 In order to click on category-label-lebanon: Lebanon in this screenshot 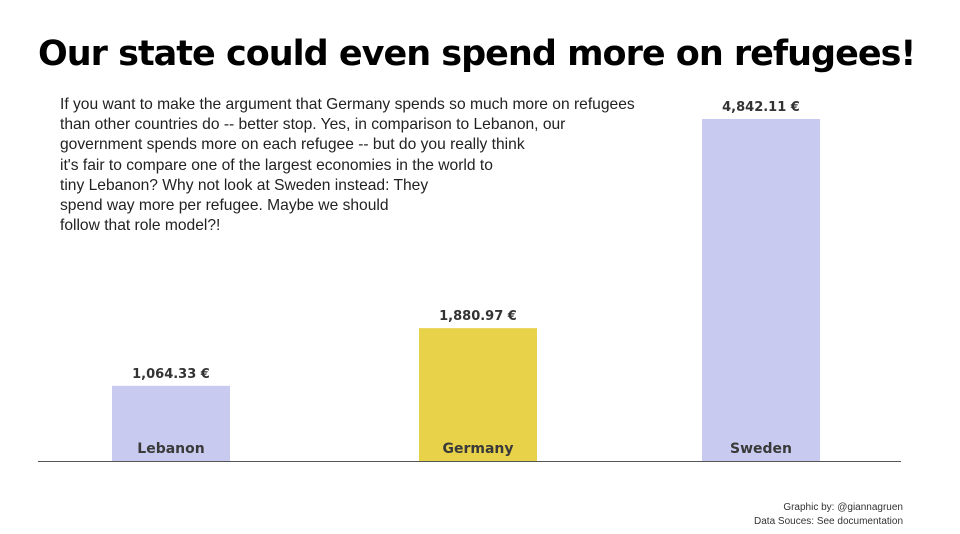, I will do `click(170, 449)`.